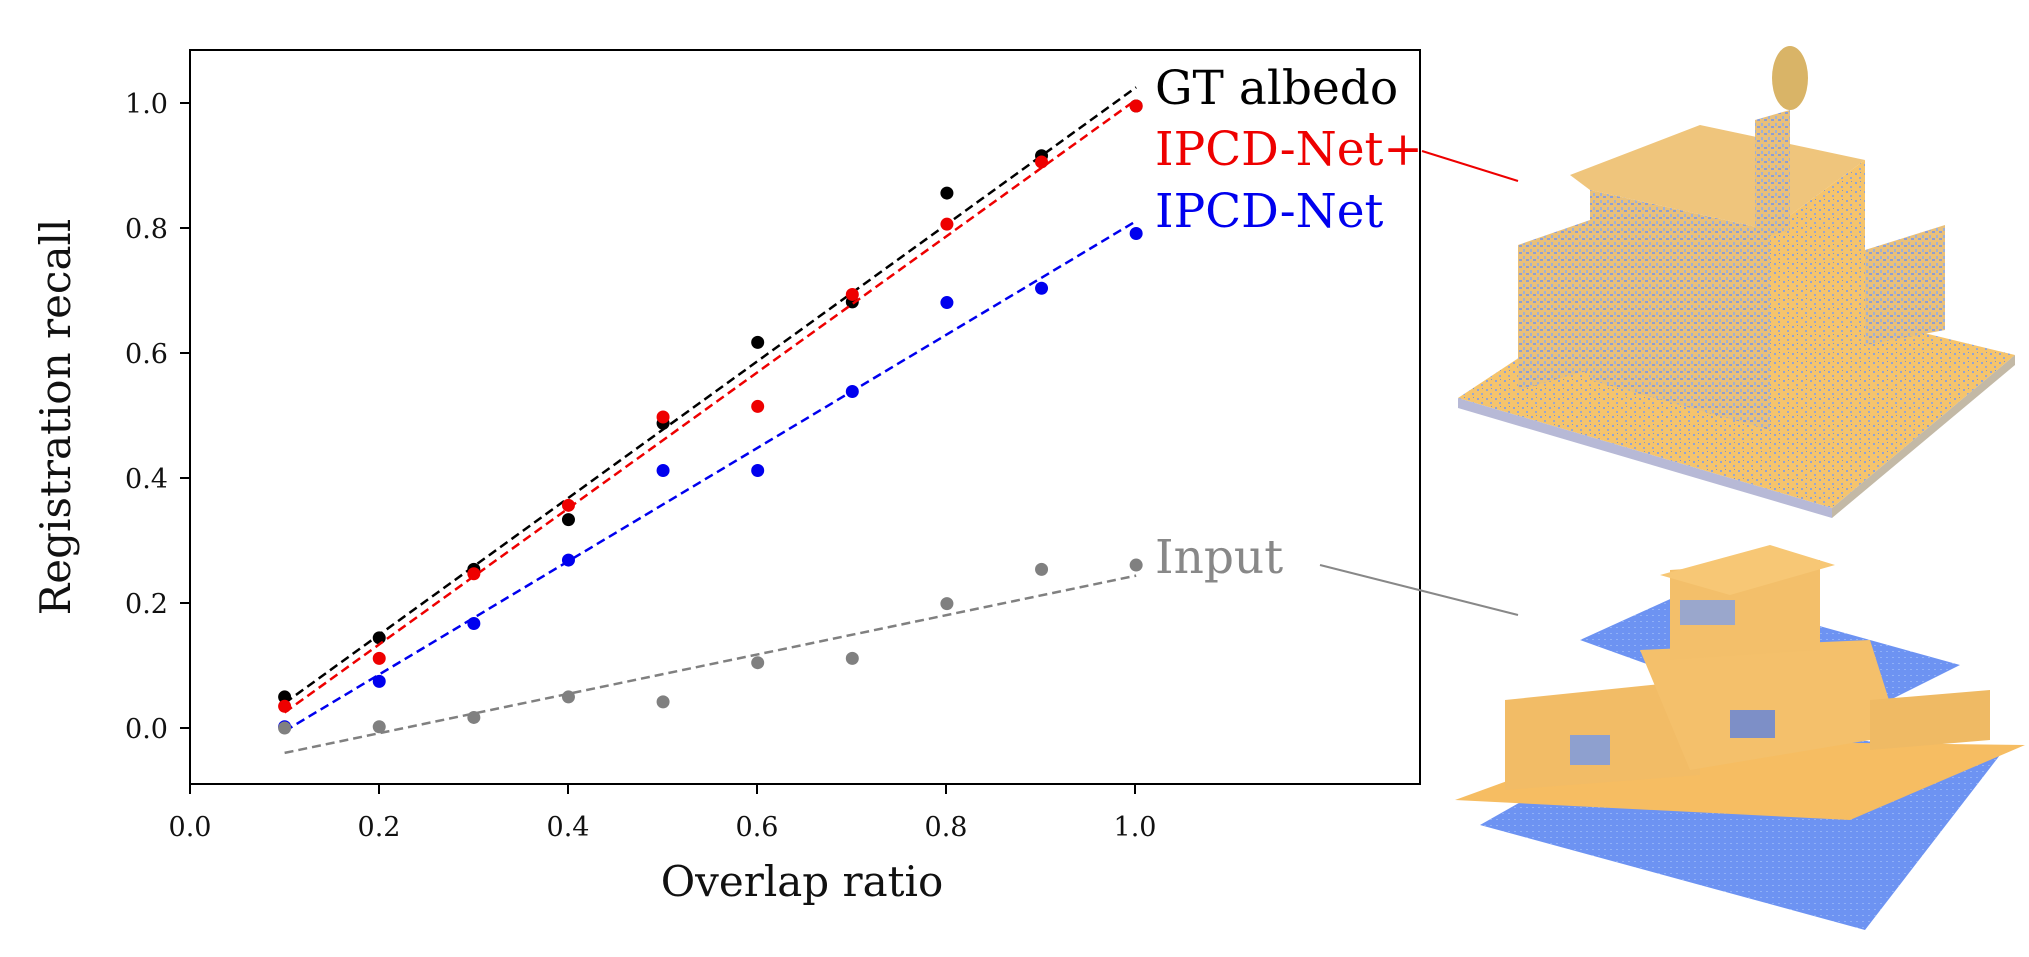 The width and height of the screenshot is (2029, 957). Describe the element at coordinates (146, 479) in the screenshot. I see `y-tick-label: 0.4` at that location.